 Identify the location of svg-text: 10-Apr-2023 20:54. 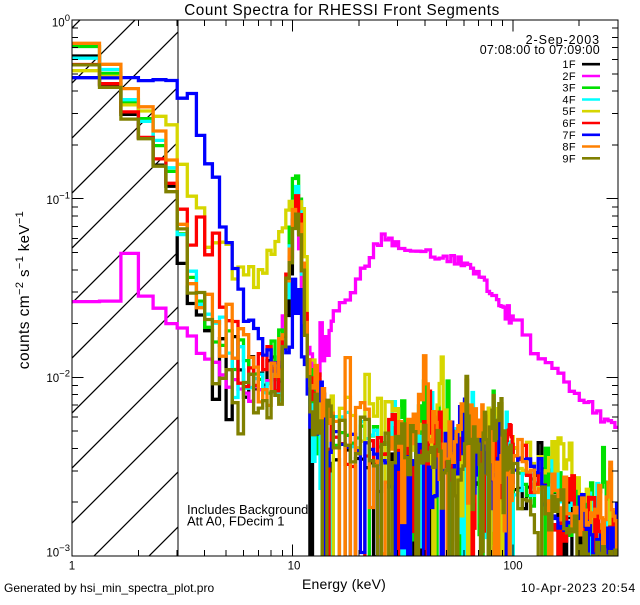
(578, 588).